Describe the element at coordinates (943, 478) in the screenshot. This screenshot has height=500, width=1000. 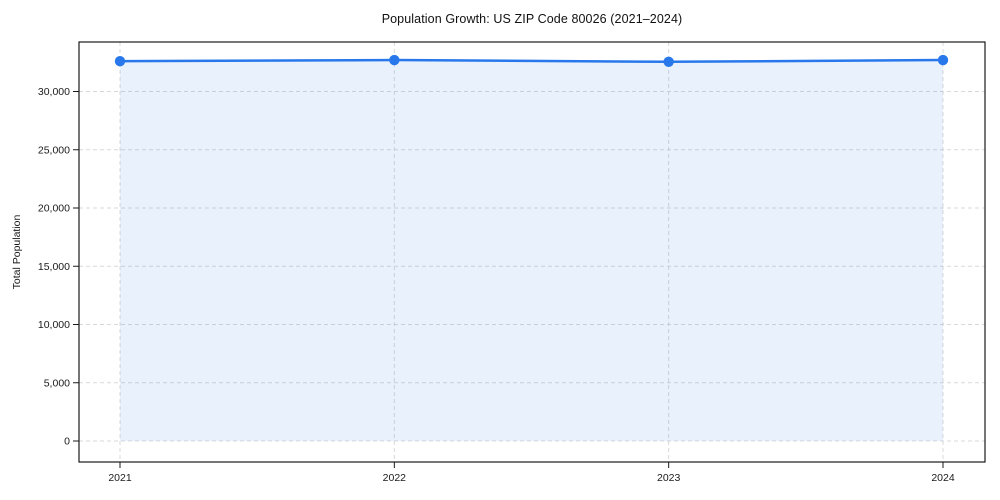
I see `x-tick-label: 2024` at that location.